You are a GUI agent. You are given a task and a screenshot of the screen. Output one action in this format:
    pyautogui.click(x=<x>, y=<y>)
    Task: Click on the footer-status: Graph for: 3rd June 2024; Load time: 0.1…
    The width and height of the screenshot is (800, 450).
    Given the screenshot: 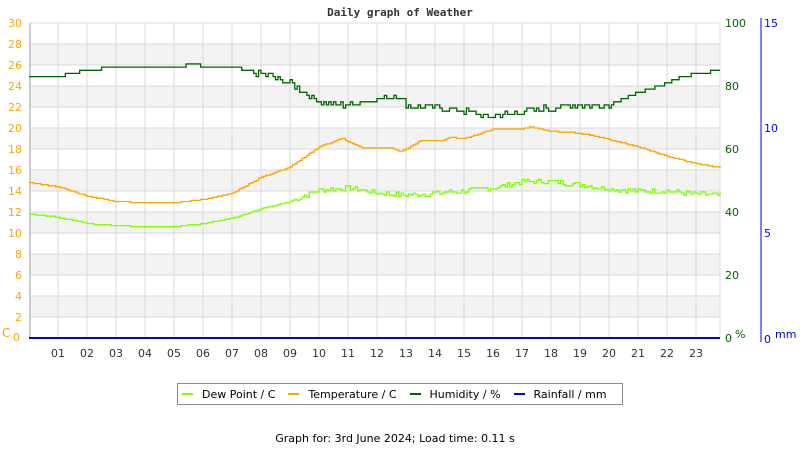 What is the action you would take?
    pyautogui.click(x=395, y=438)
    